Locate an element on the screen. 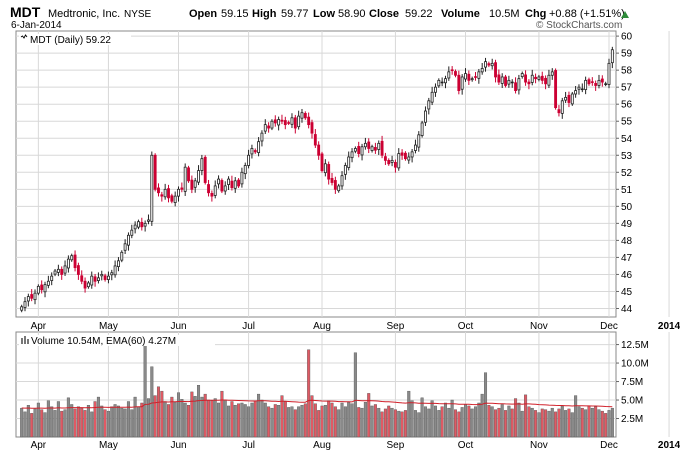 The image size is (680, 455). x-tick-label: 2014 is located at coordinates (669, 326).